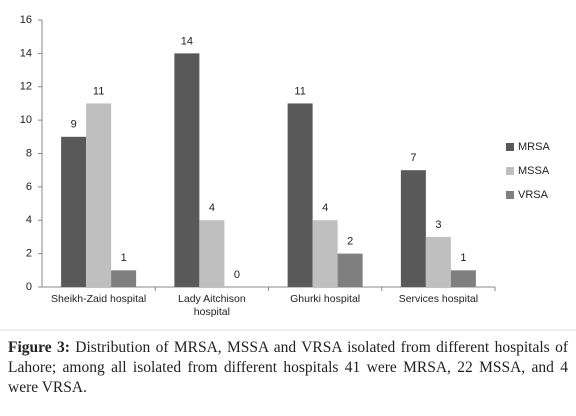 The height and width of the screenshot is (416, 576). Describe the element at coordinates (26, 53) in the screenshot. I see `y-tick-label: 14` at that location.